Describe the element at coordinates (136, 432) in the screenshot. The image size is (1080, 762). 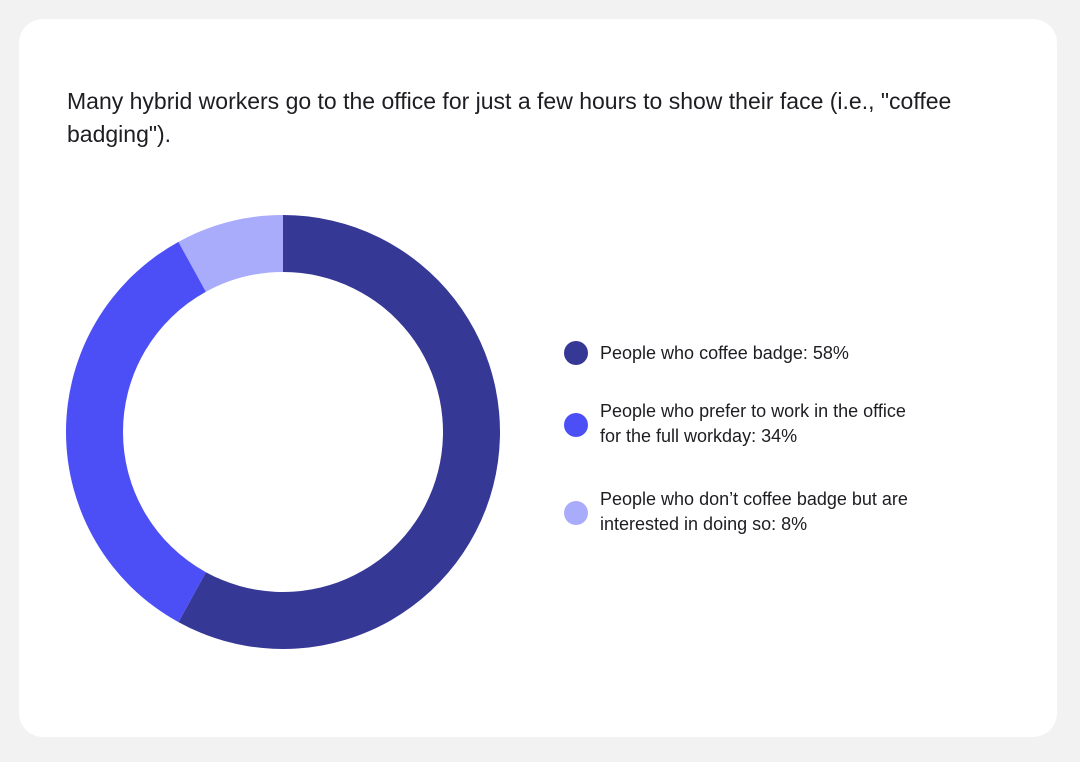
I see `donut-slice-full-workday` at that location.